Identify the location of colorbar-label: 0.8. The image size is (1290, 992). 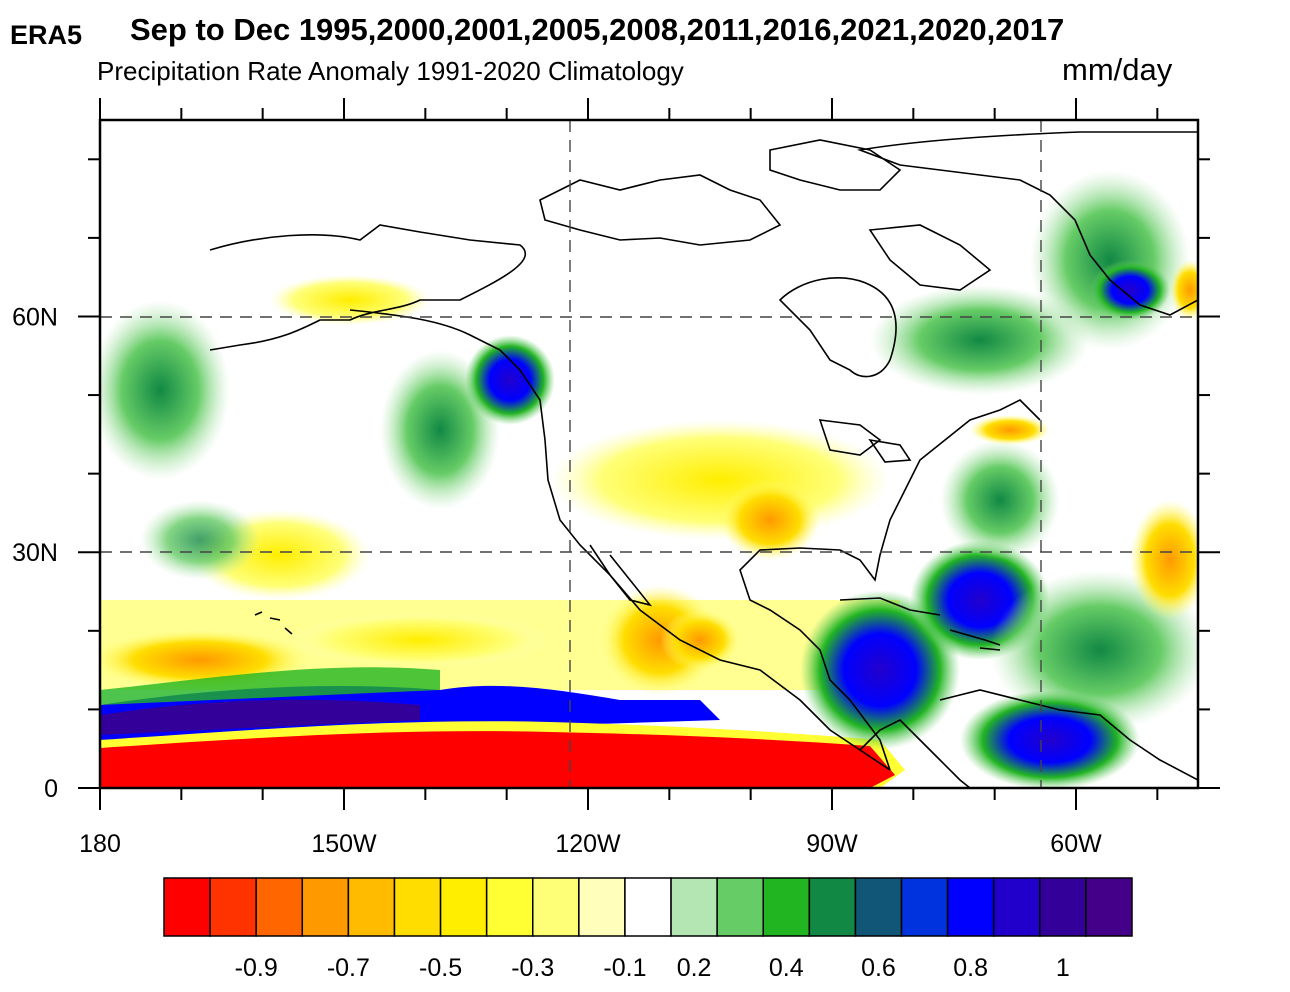
(970, 968).